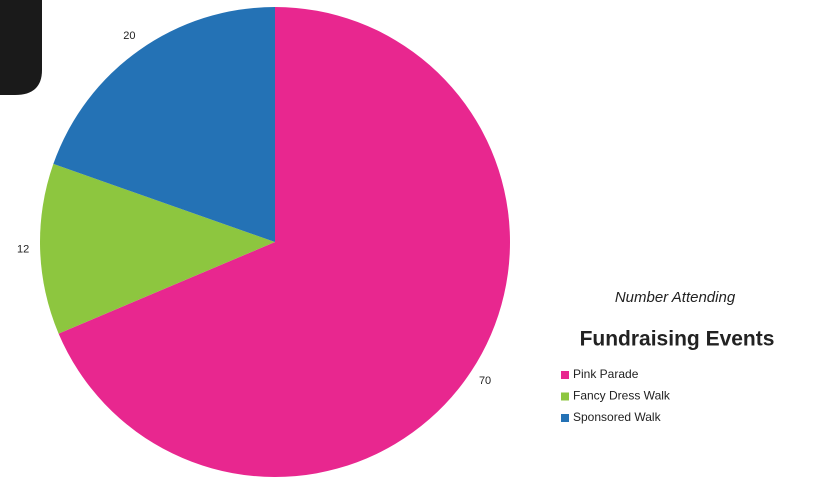  What do you see at coordinates (21, 47) in the screenshot?
I see `background-shape` at bounding box center [21, 47].